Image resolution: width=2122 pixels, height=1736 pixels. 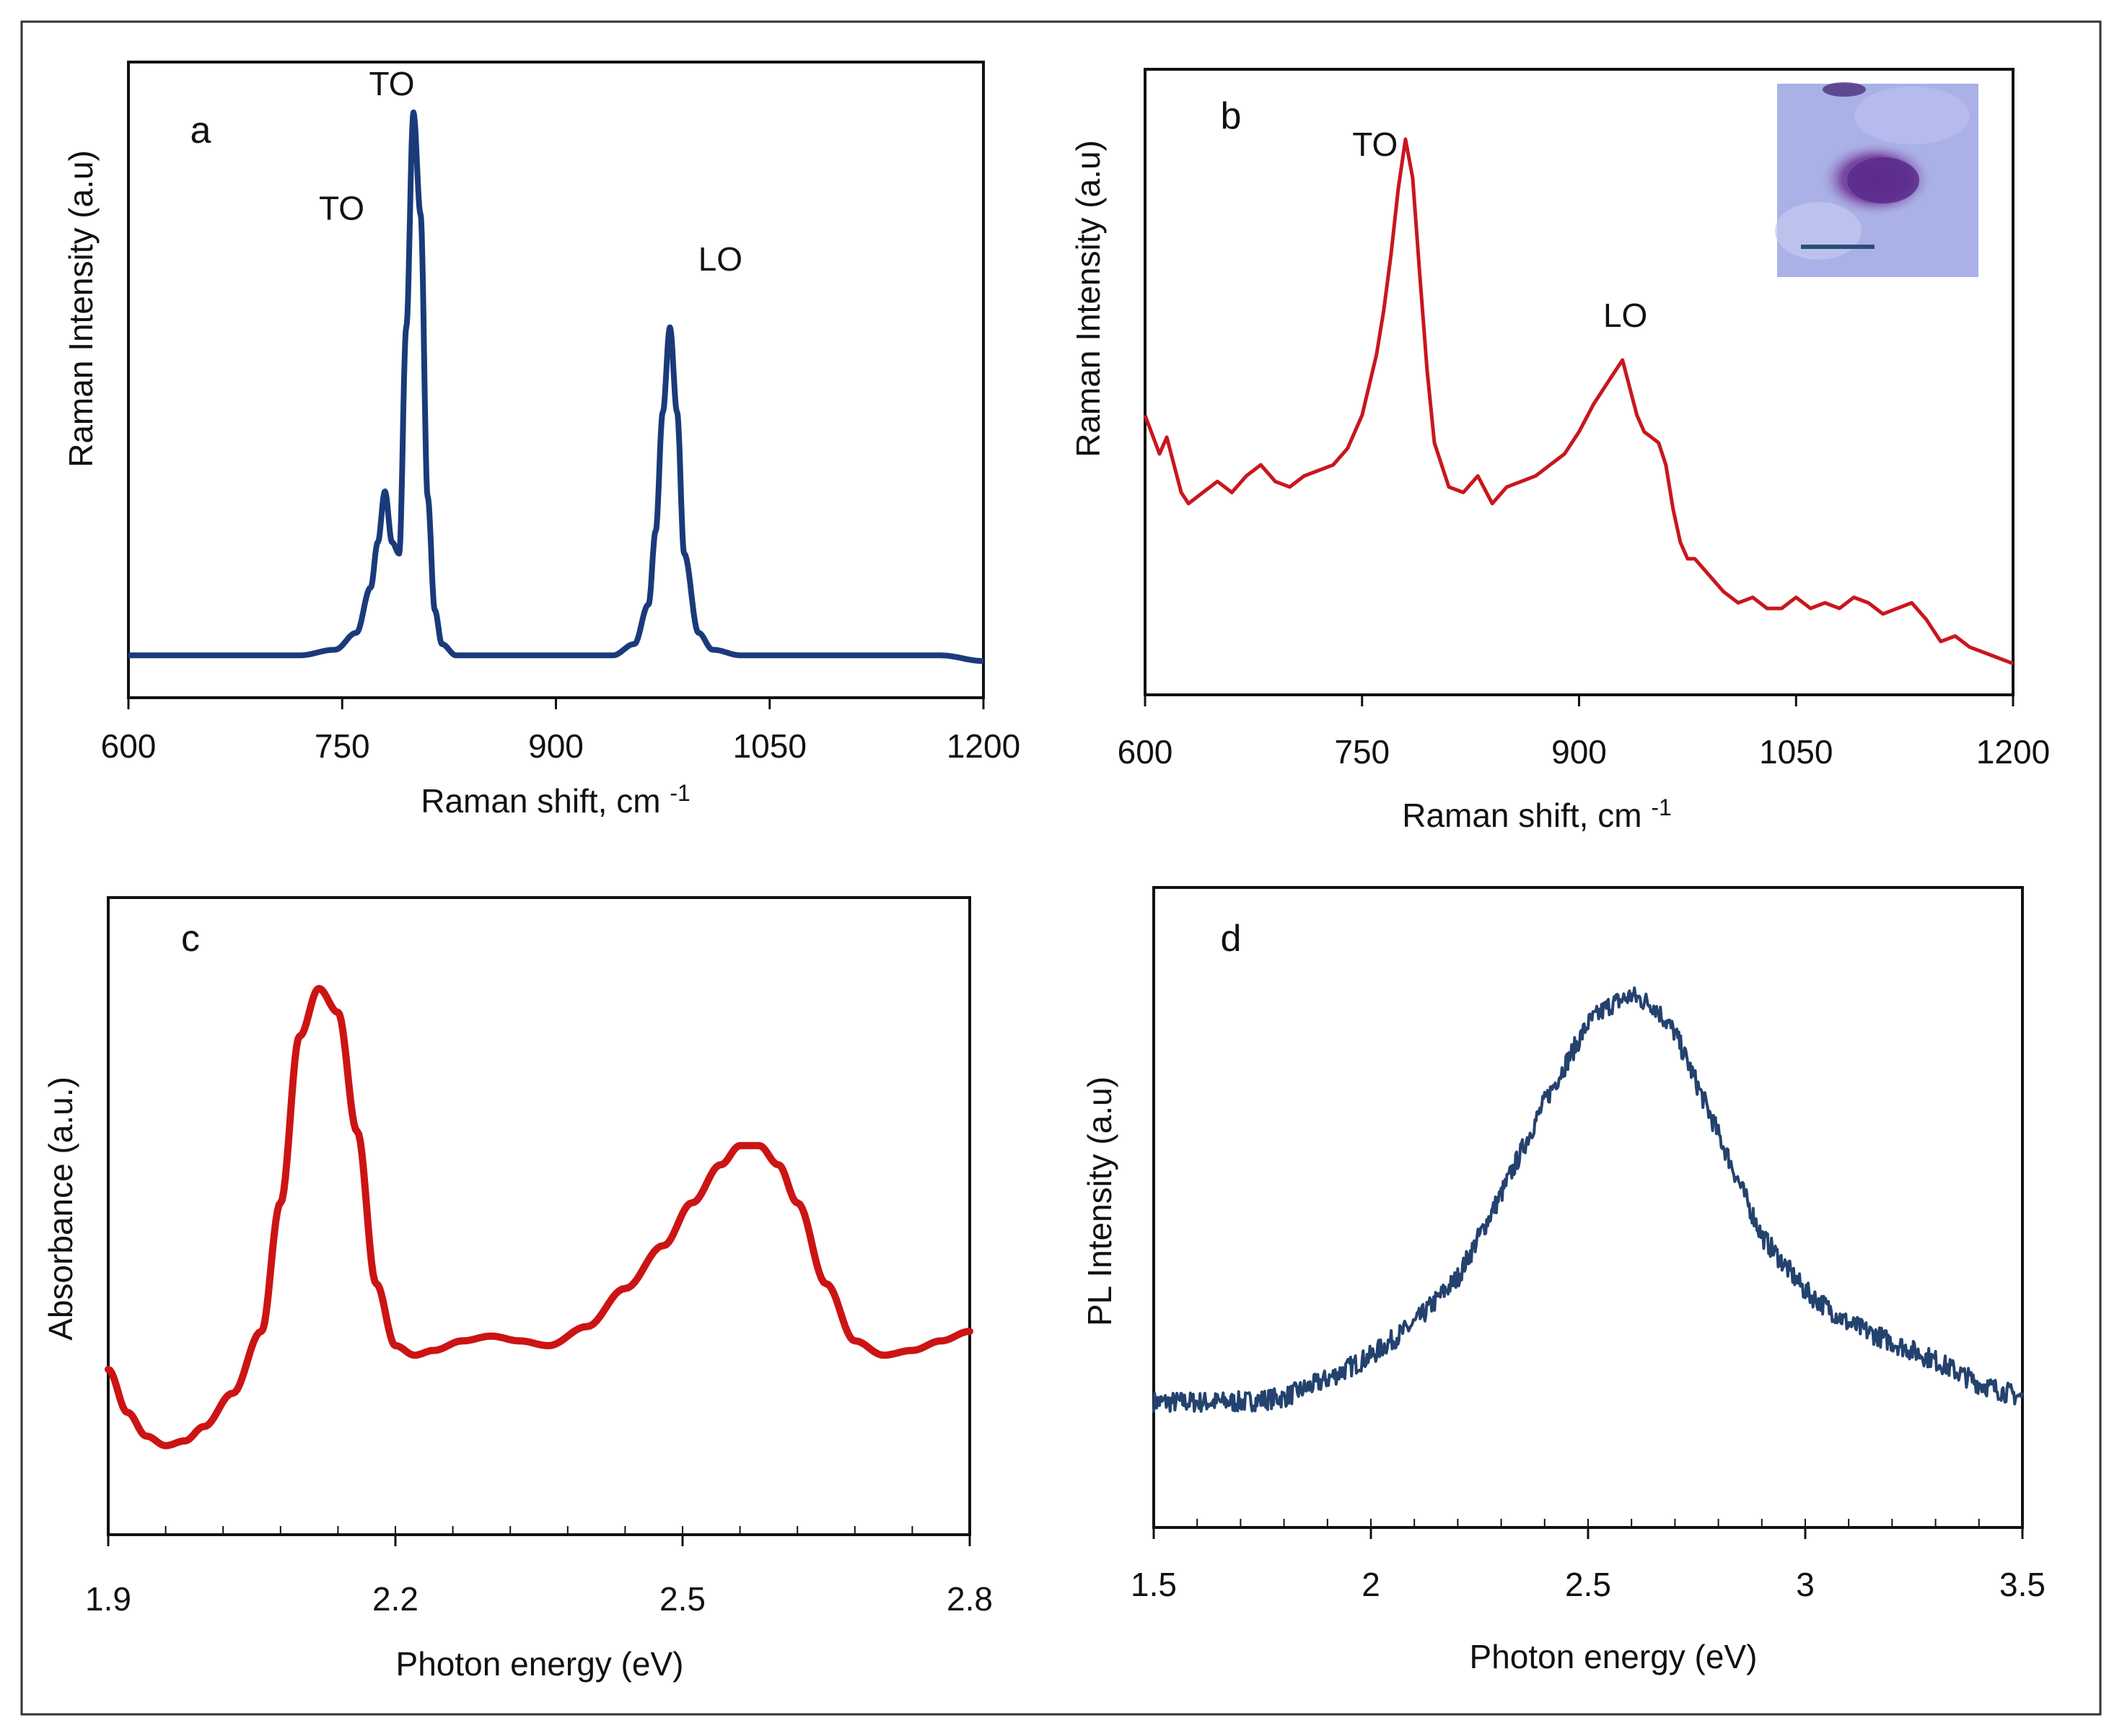 What do you see at coordinates (1614, 1656) in the screenshot?
I see `x-axis-label-d: Photon energy (eV)` at bounding box center [1614, 1656].